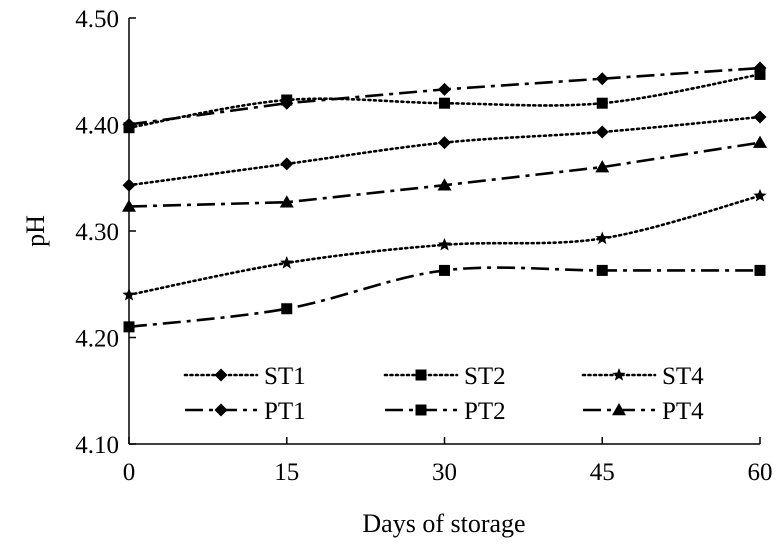 This screenshot has width=779, height=548. Describe the element at coordinates (643, 411) in the screenshot. I see `legend-item-pt4: PT4` at that location.